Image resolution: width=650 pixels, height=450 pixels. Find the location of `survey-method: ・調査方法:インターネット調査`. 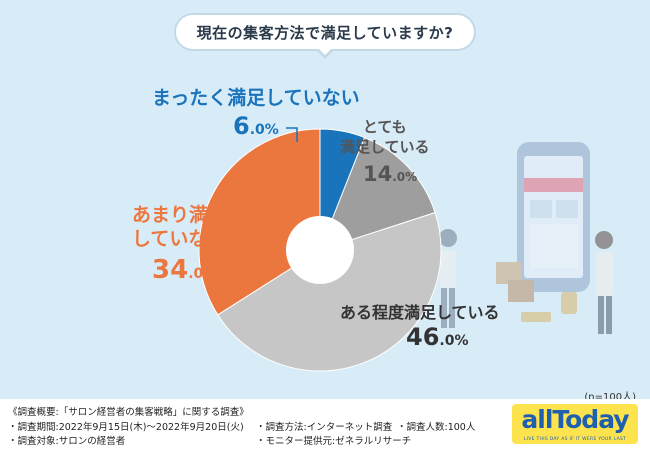

survey-method: ・調査方法:インターネット調査 is located at coordinates (324, 427).